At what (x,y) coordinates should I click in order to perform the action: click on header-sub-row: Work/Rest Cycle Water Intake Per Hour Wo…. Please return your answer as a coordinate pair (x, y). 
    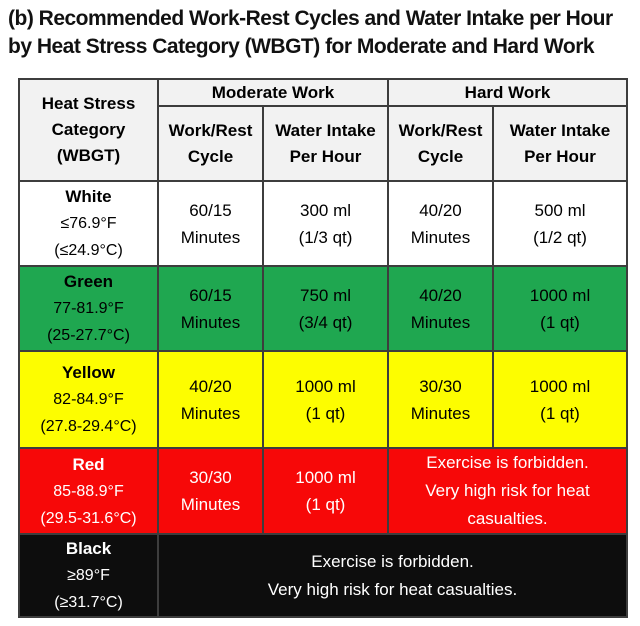
    Looking at the image, I should click on (323, 143).